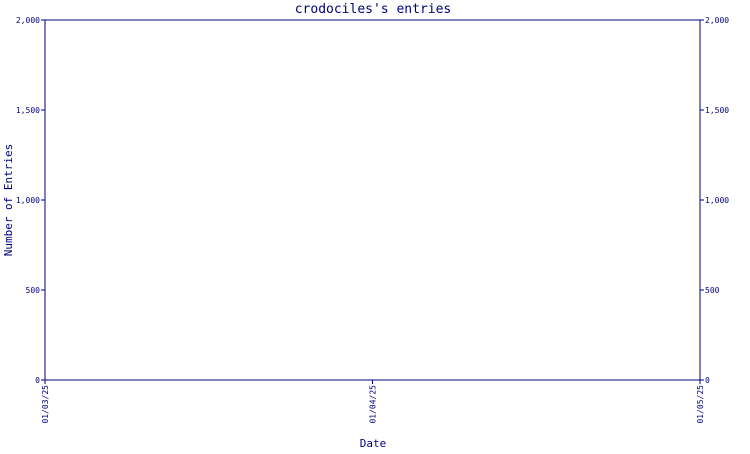 This screenshot has height=454, width=750. Describe the element at coordinates (712, 290) in the screenshot. I see `y-tick-label-right: 500` at that location.